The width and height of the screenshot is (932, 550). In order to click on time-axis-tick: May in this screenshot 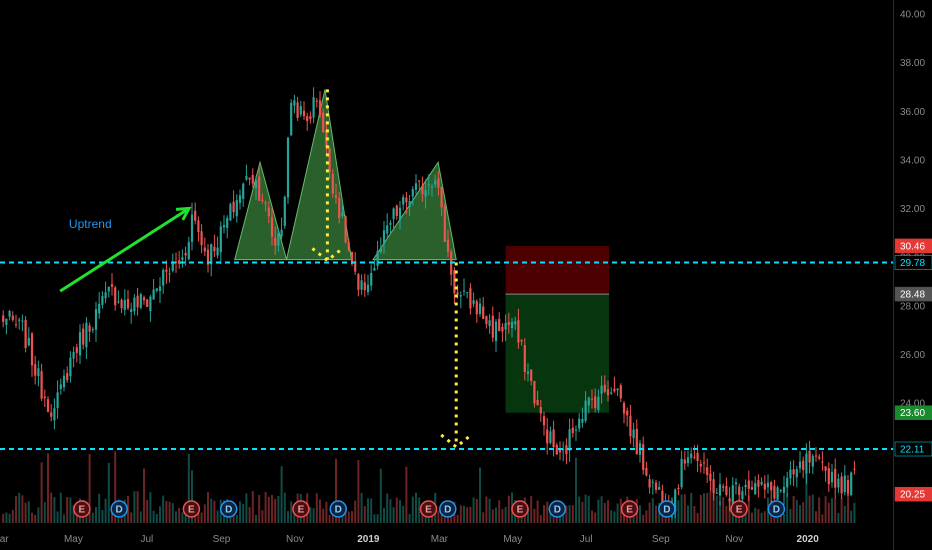, I will do `click(73, 539)`.